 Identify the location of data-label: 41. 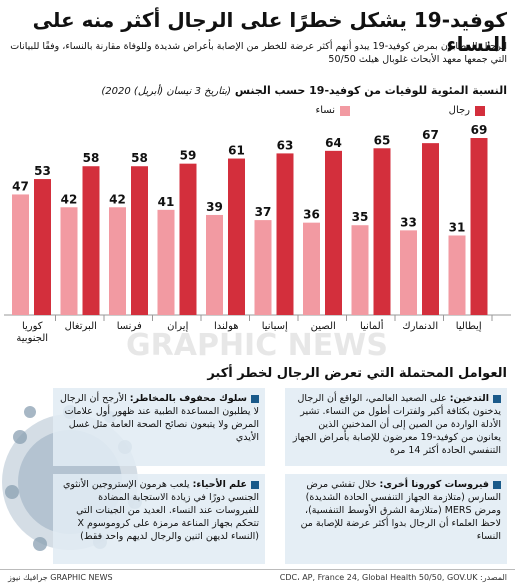
(166, 202).